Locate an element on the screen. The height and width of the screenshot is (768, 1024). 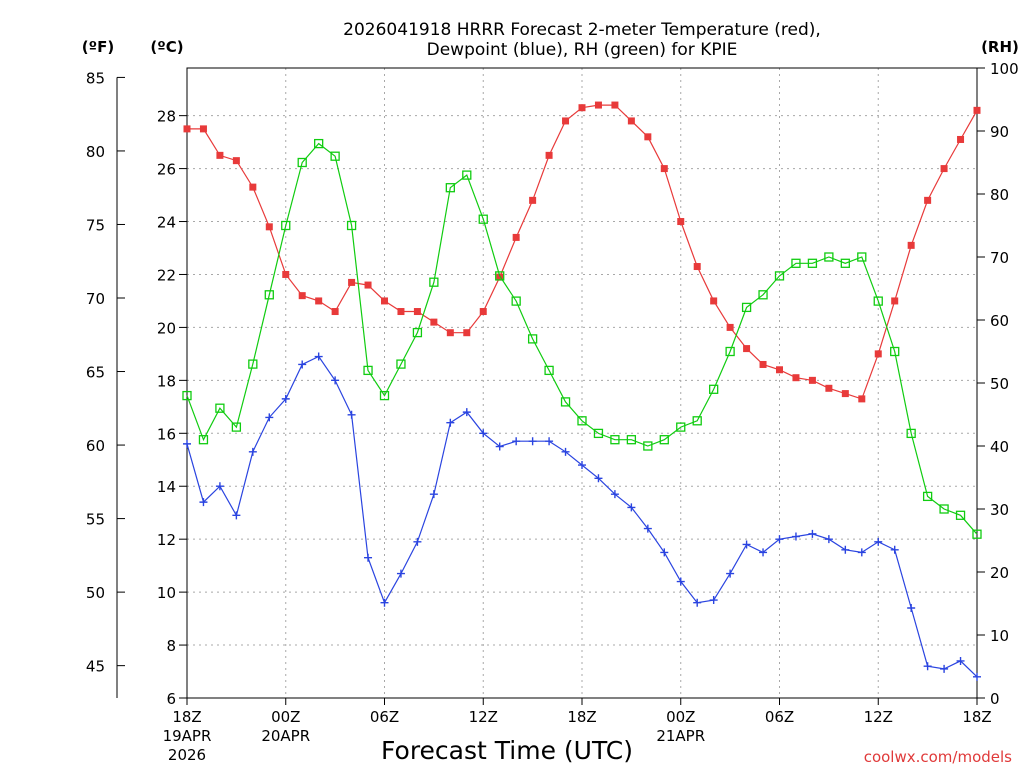
celsius-tick-label: 6 is located at coordinates (171, 699).